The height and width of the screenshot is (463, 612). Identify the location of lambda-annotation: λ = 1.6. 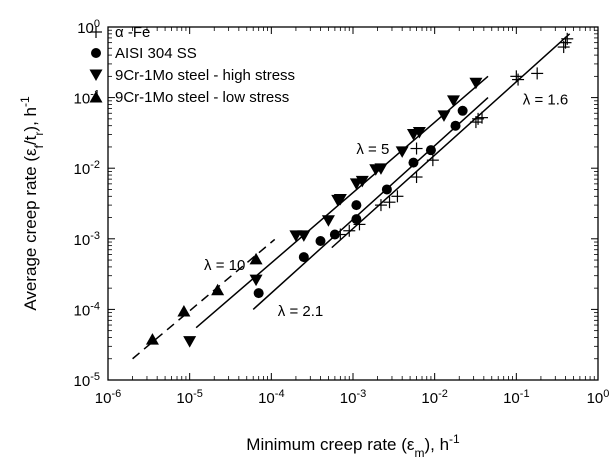
(545, 99).